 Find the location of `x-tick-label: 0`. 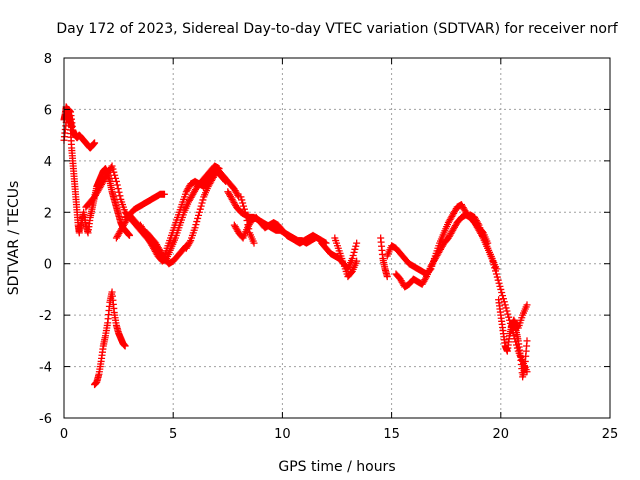

x-tick-label: 0 is located at coordinates (64, 434).